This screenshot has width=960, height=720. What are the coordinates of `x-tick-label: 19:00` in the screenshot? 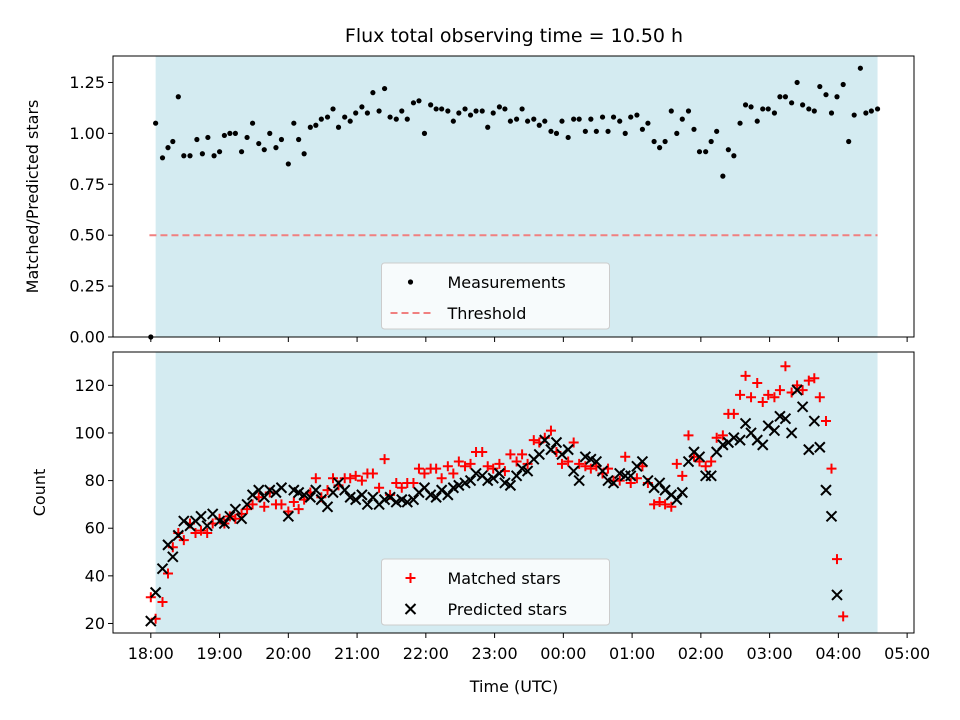 It's located at (220, 653).